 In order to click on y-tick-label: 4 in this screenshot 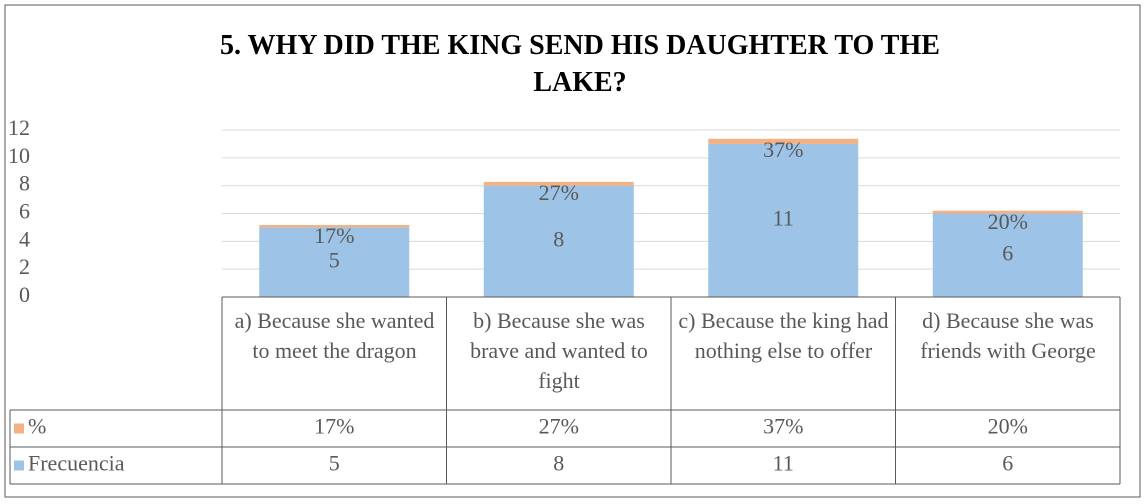, I will do `click(24, 238)`.